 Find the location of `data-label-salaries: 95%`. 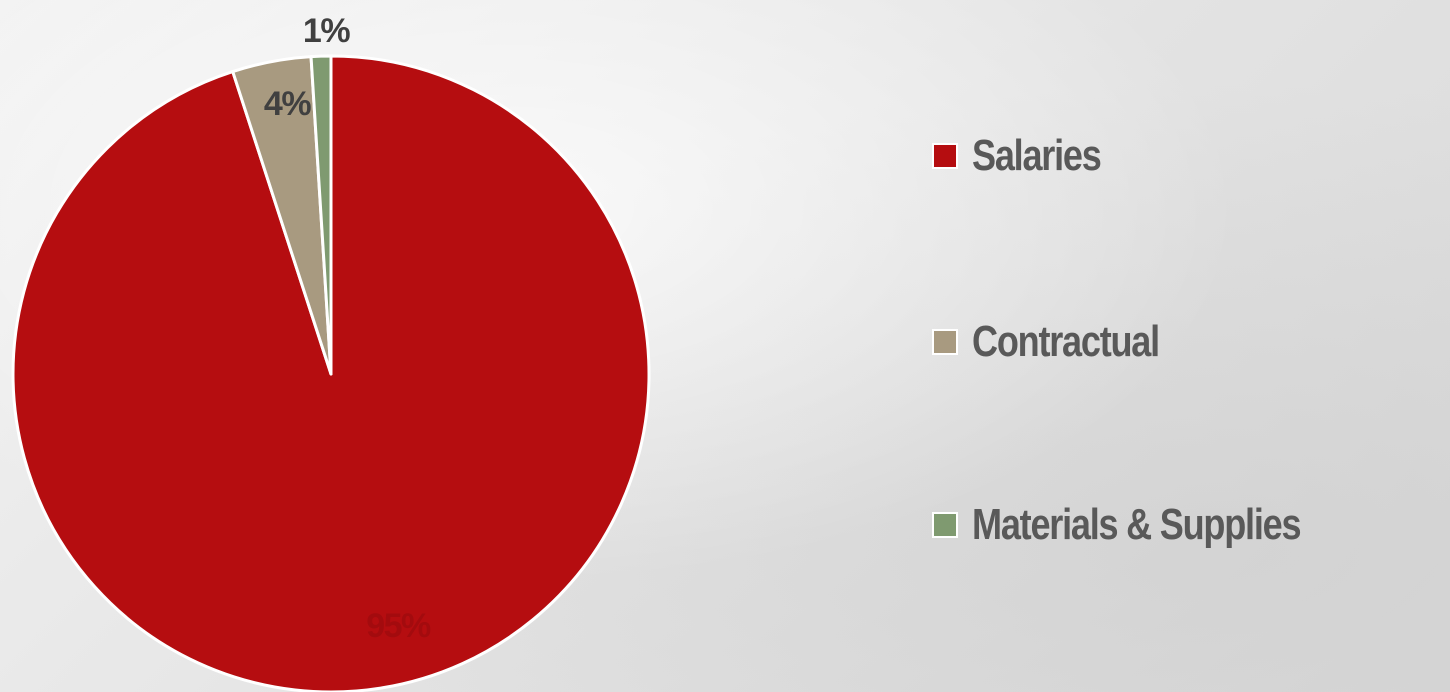

data-label-salaries: 95% is located at coordinates (398, 626).